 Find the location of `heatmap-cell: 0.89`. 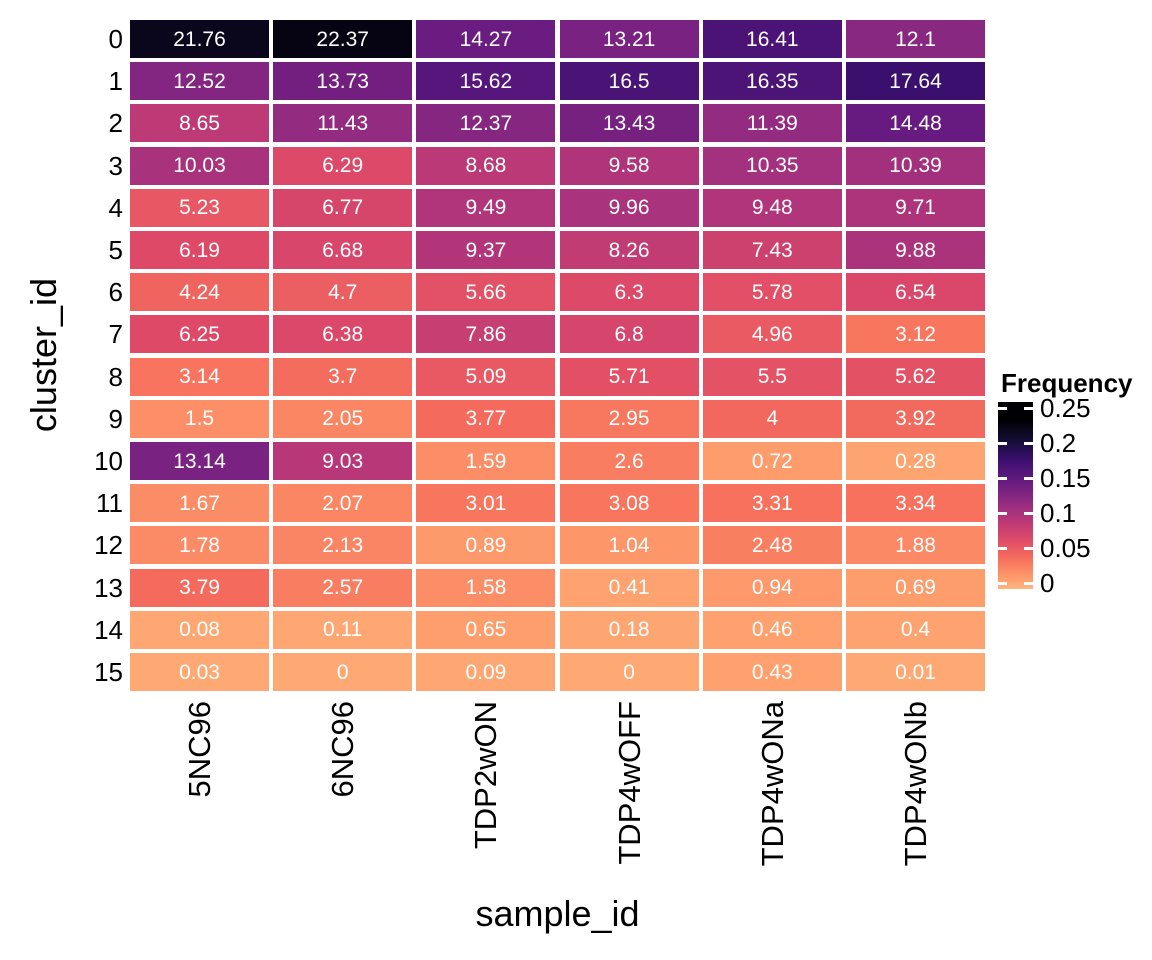

heatmap-cell: 0.89 is located at coordinates (486, 545).